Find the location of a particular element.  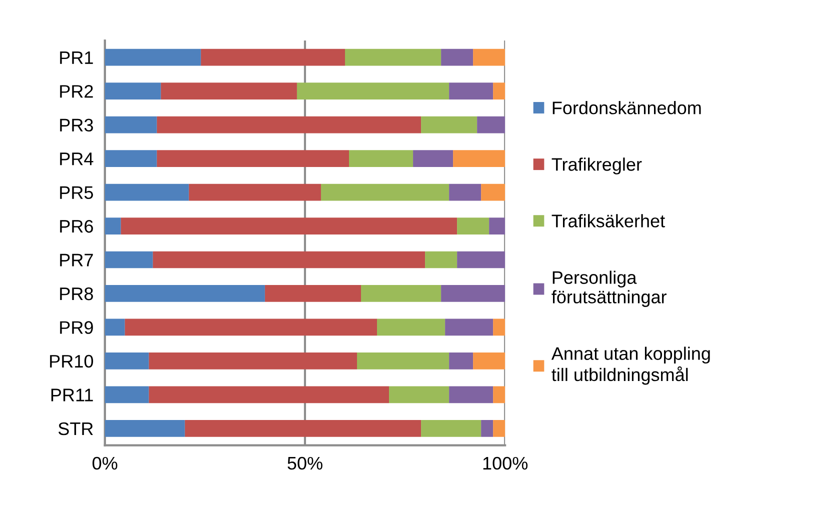

y-tick-label: PR11 is located at coordinates (72, 395).